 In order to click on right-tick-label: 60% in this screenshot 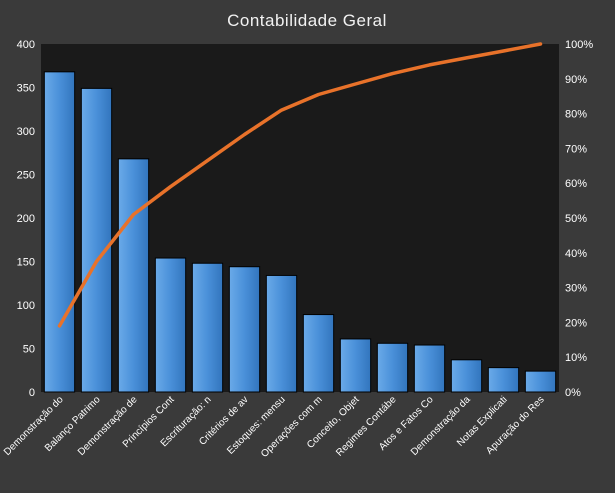, I will do `click(576, 184)`.